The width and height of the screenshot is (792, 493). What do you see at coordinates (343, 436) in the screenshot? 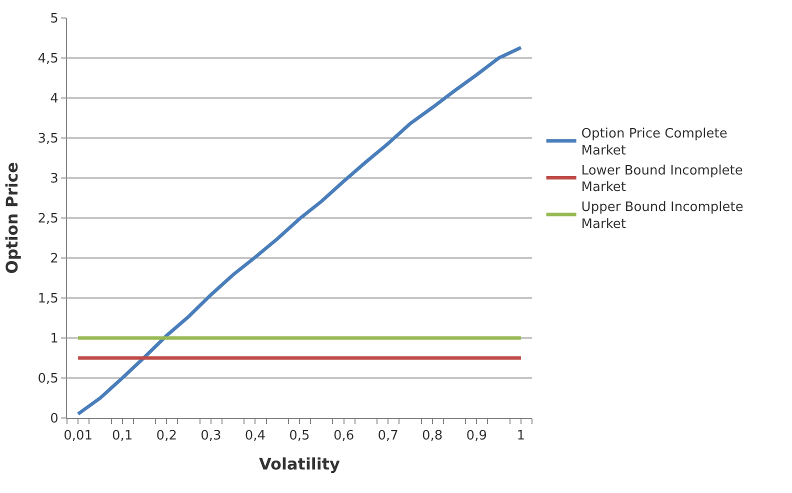
I see `x-tick-label: 0,6` at bounding box center [343, 436].